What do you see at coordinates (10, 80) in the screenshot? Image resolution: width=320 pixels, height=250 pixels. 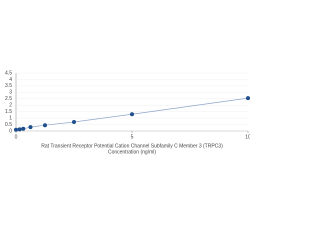 I see `y-tick-label: 4` at bounding box center [10, 80].